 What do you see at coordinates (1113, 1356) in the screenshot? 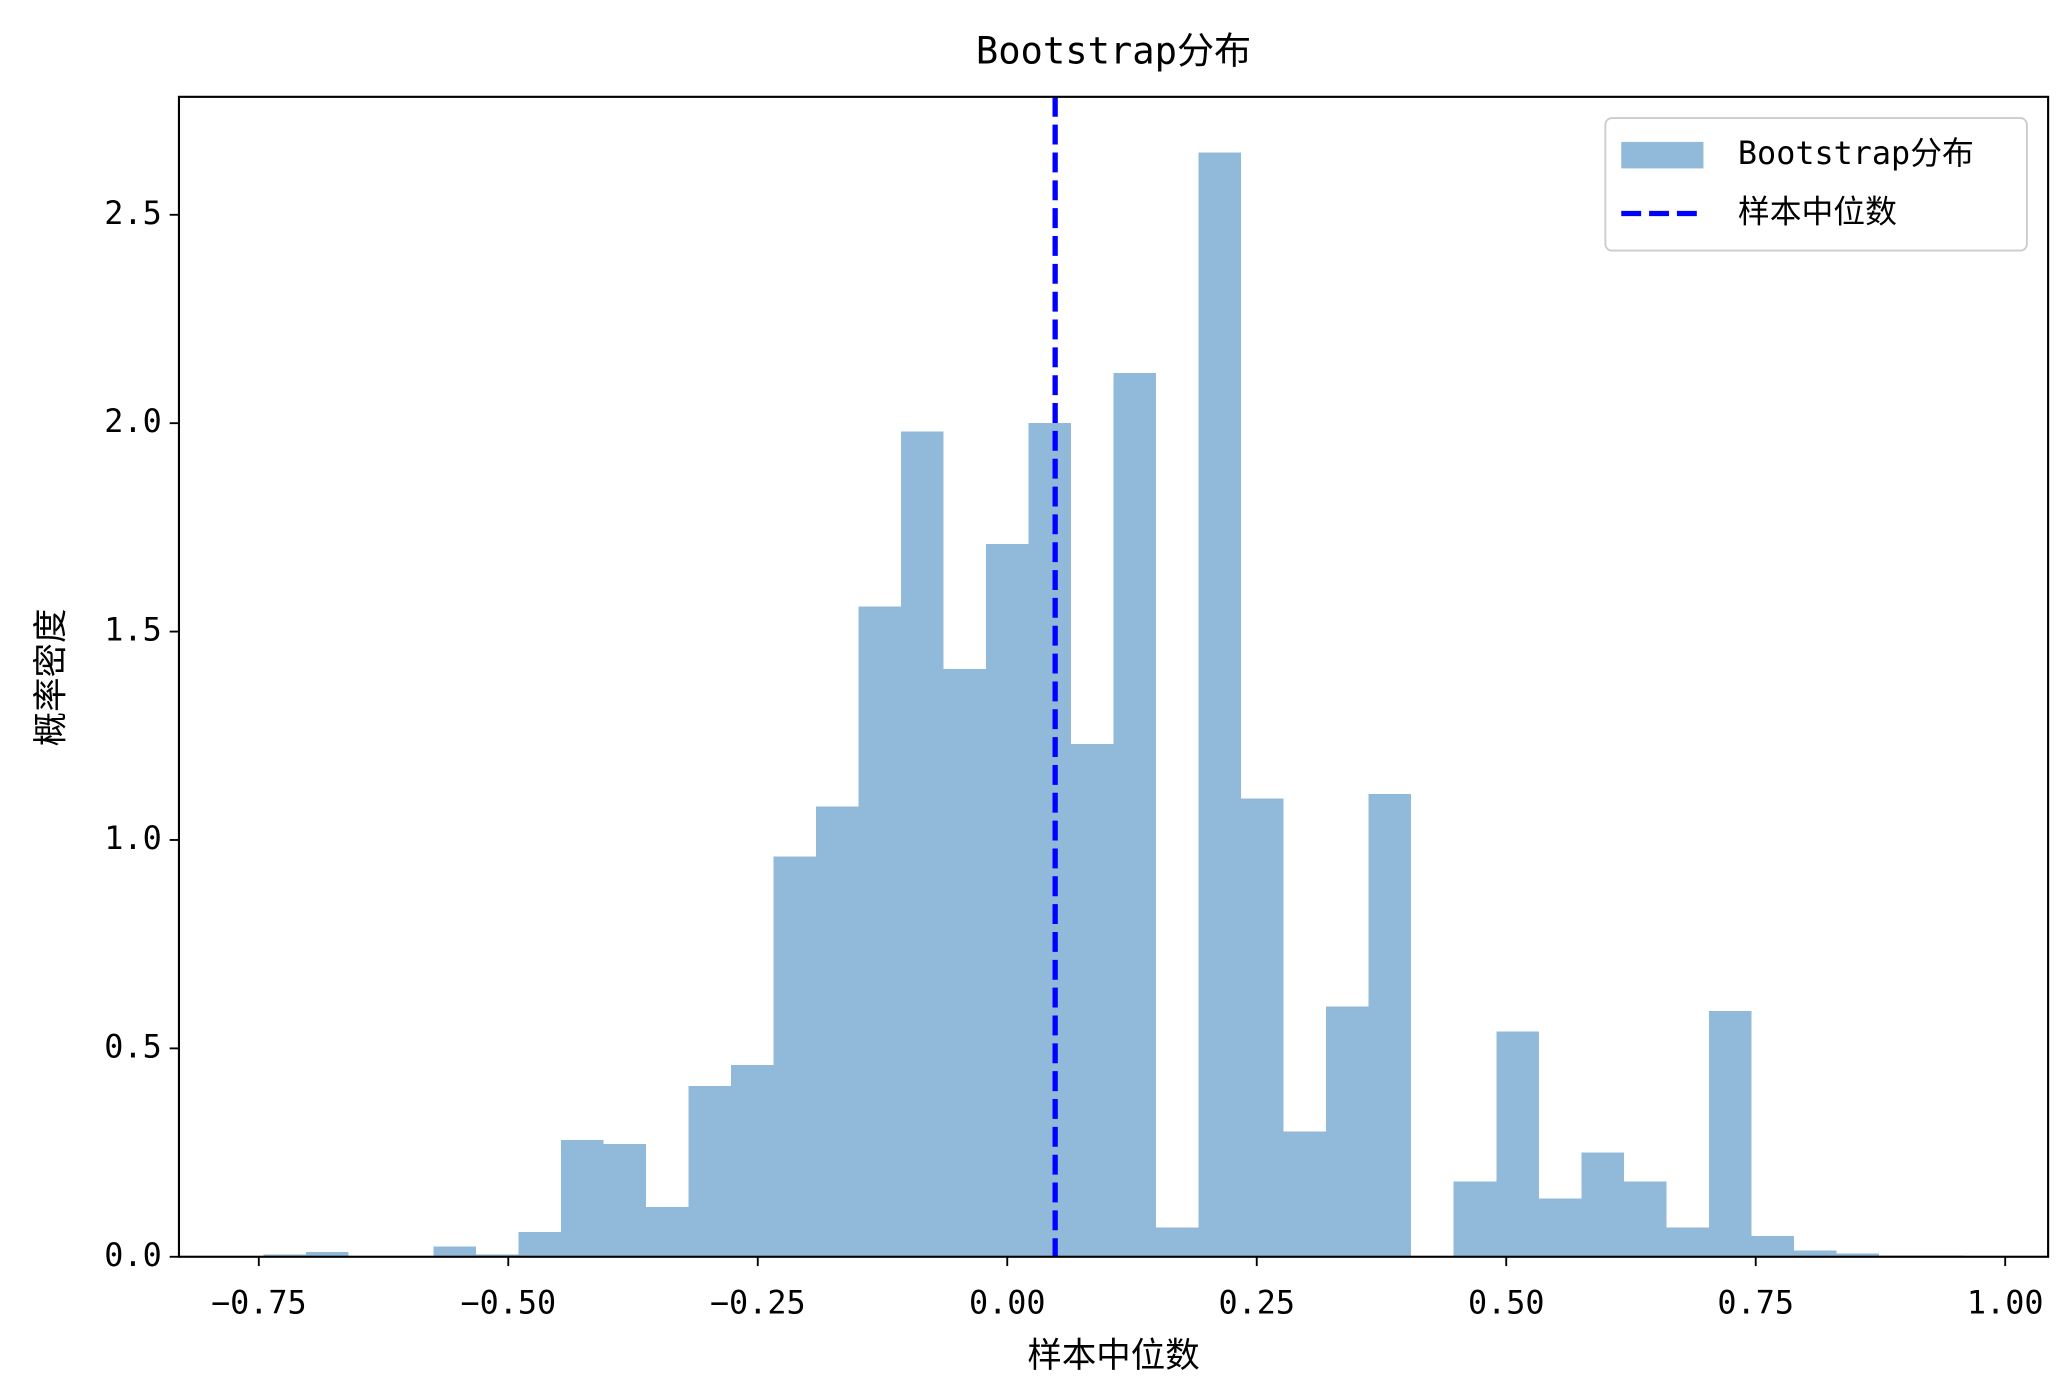
I see `x-axis-label: 样本中位数` at bounding box center [1113, 1356].